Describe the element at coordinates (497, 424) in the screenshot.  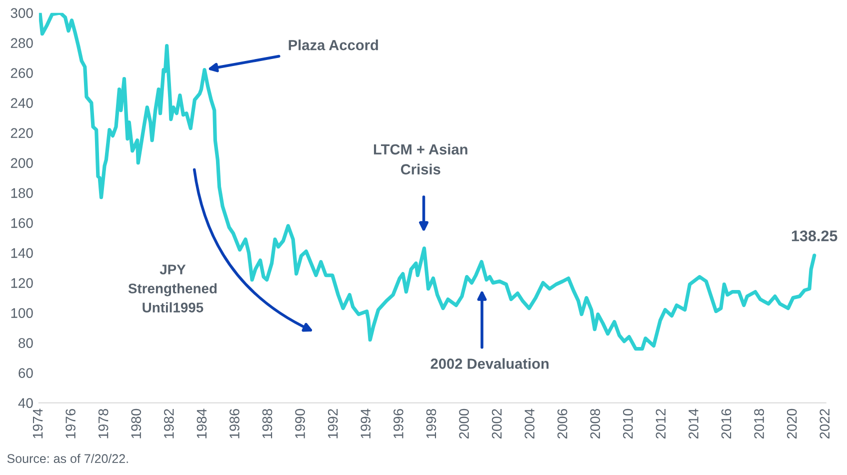
I see `x-tick-label: 2002` at that location.